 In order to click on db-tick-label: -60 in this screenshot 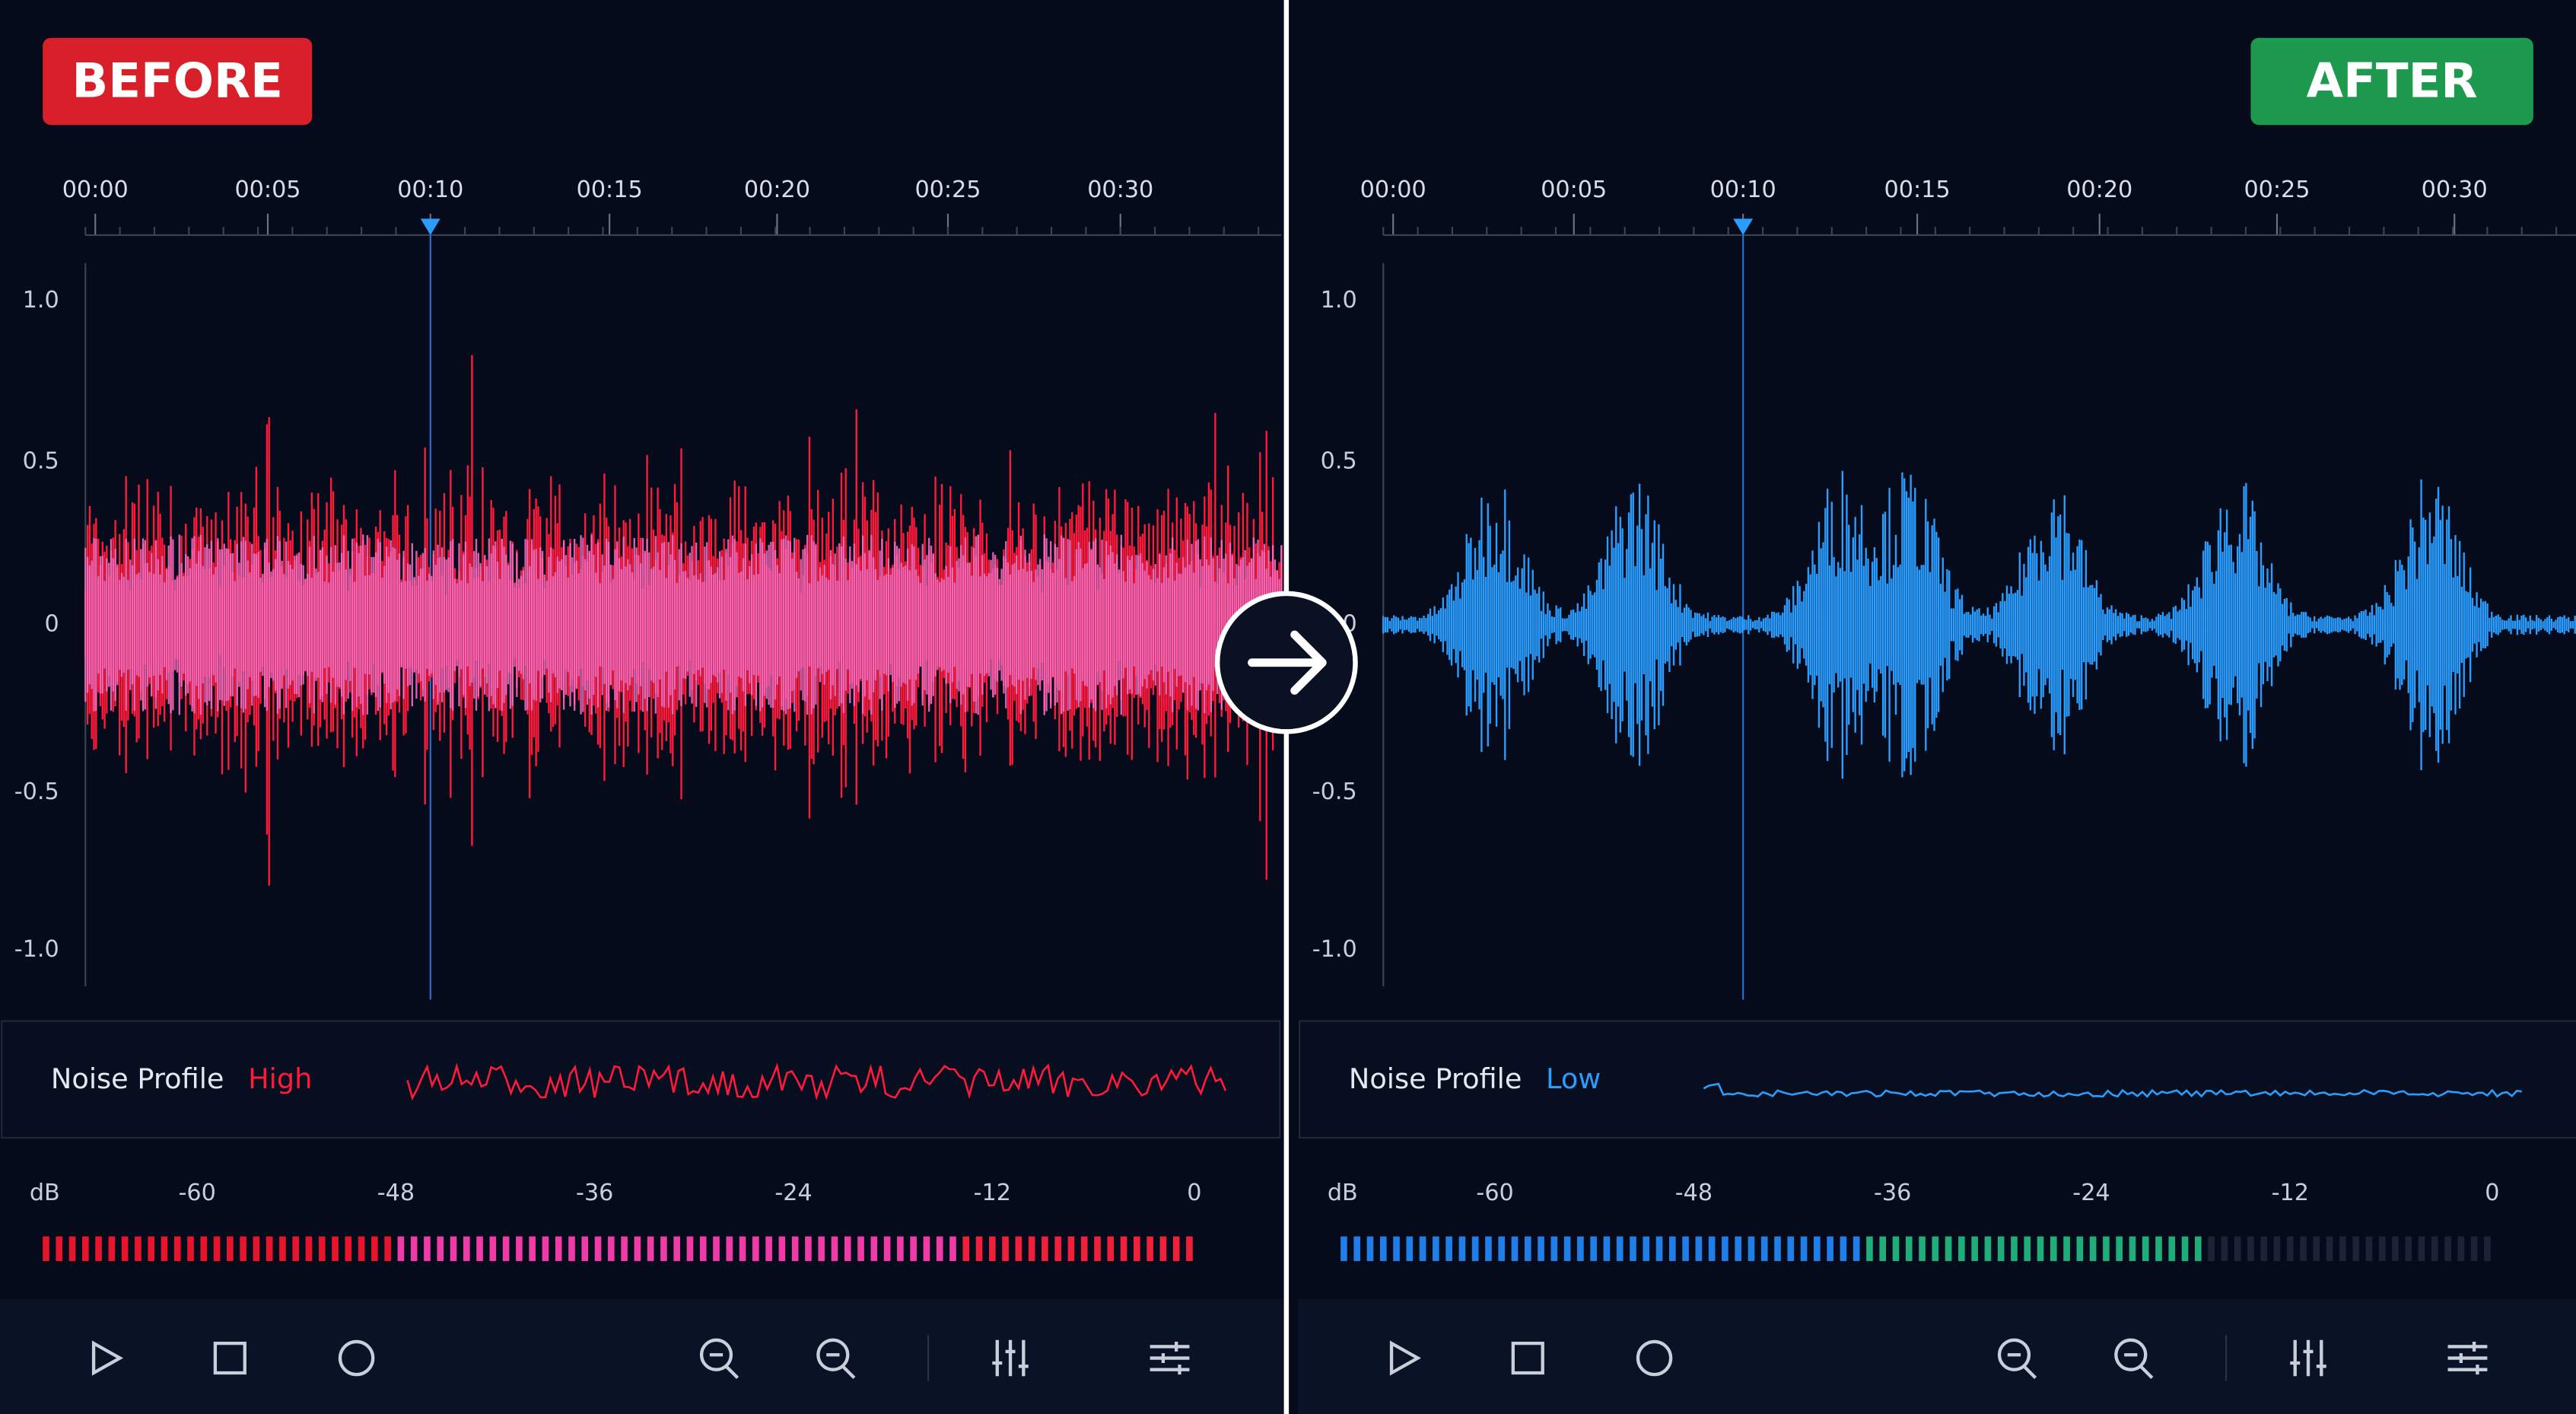, I will do `click(196, 1193)`.